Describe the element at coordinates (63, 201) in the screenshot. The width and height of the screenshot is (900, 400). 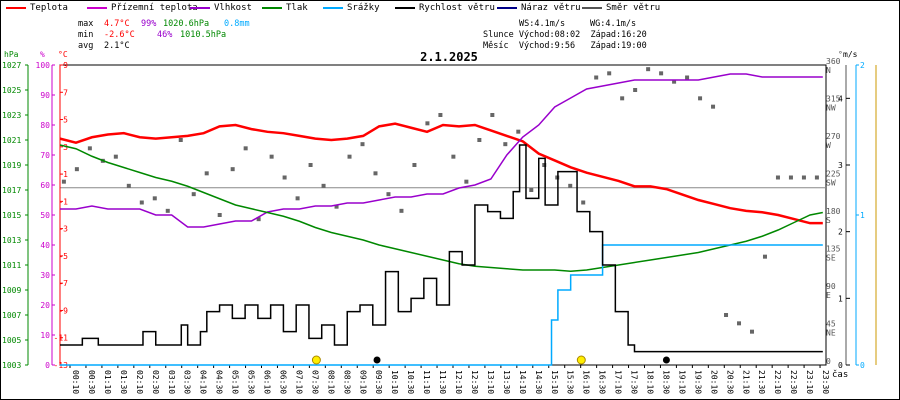
I see `temperature-tick-label: -1` at that location.